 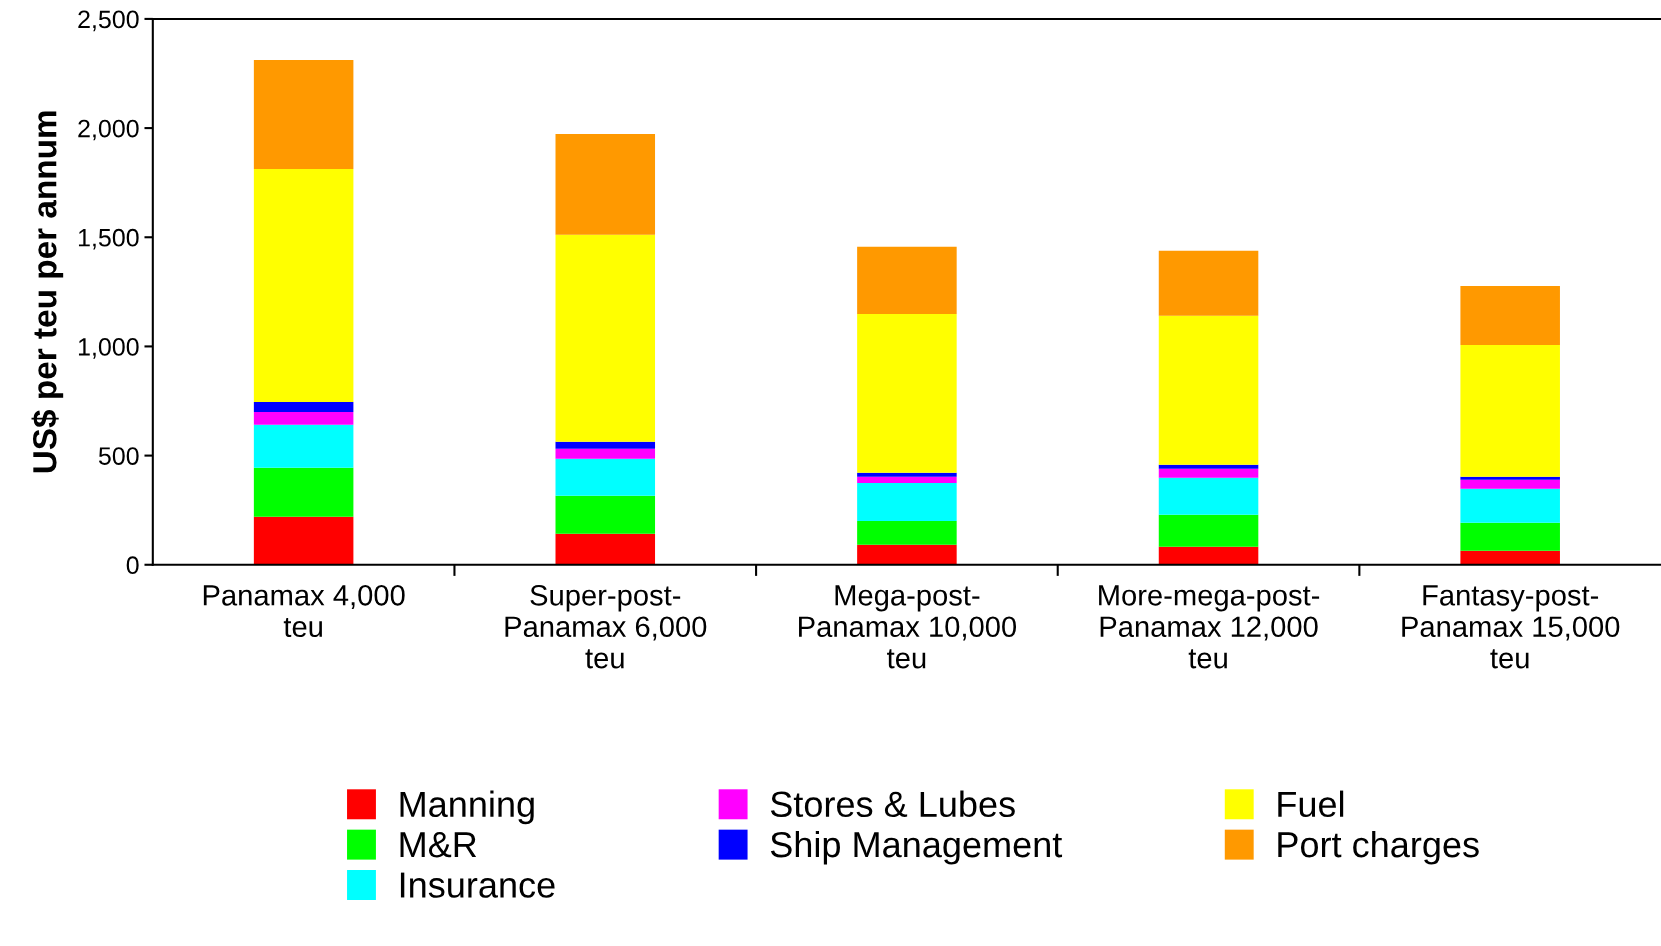 I want to click on y-tick-label: 2,000, so click(x=108, y=130).